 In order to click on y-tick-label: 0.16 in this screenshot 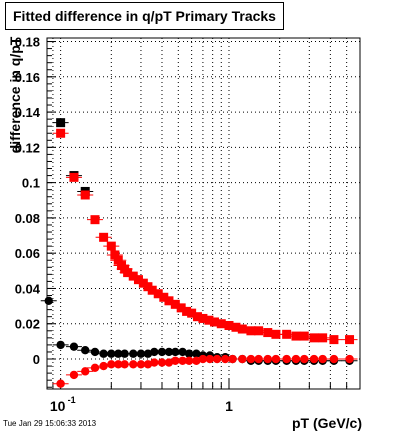, I will do `click(27, 77)`.